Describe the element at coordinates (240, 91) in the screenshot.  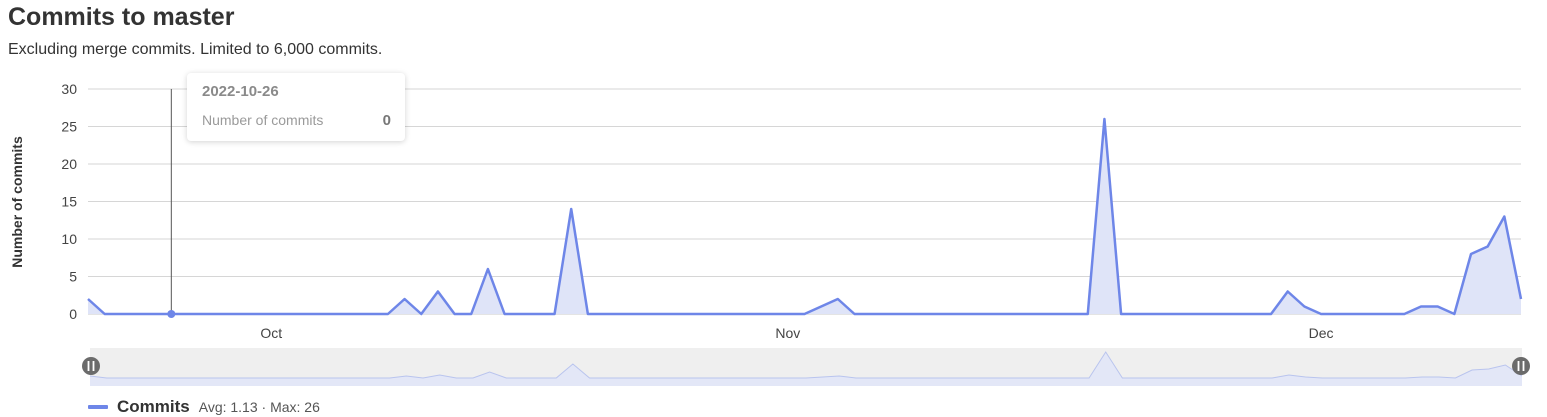
I see `tooltip-date: 2022-10-26` at that location.